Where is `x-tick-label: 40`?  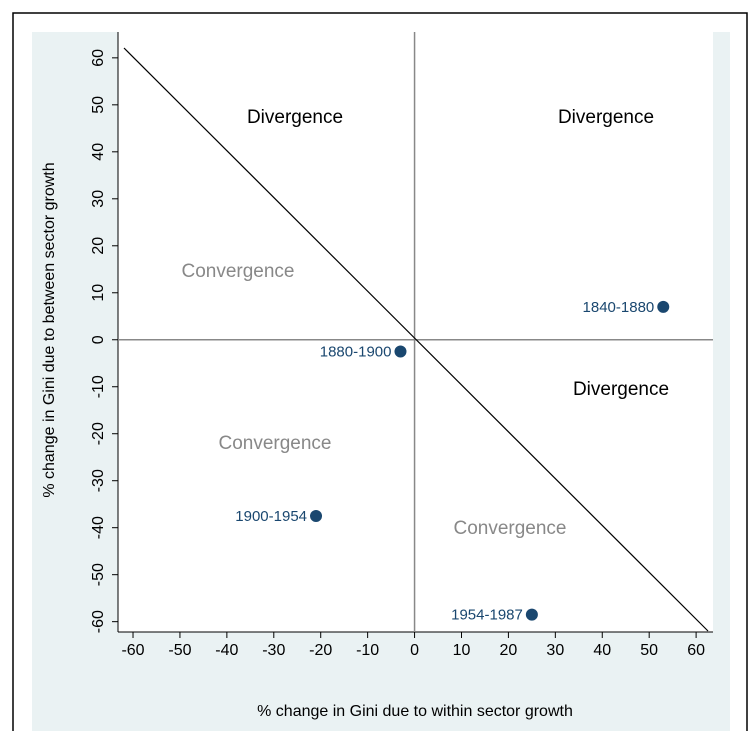 x-tick-label: 40 is located at coordinates (602, 650).